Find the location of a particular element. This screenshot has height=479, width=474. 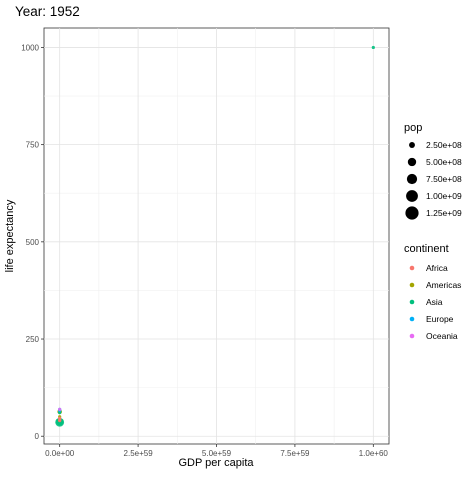

x-tick-label: 5.0e+59 is located at coordinates (217, 453).